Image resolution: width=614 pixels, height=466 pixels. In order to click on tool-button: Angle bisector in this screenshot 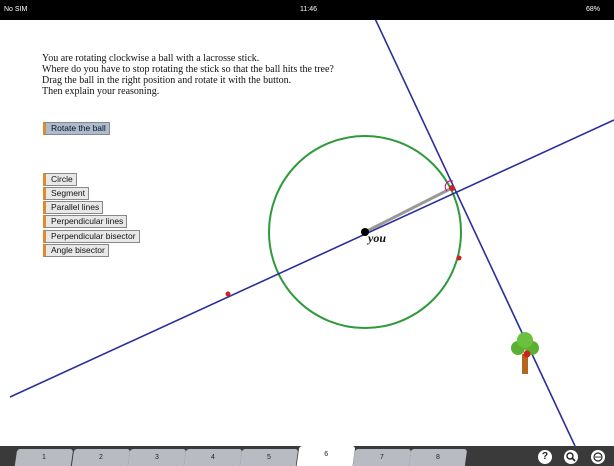, I will do `click(76, 250)`.